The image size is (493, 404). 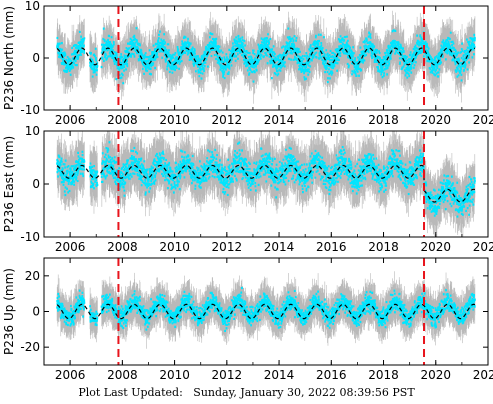 What do you see at coordinates (9, 311) in the screenshot?
I see `y-axis-label: P236 Up (mm)` at bounding box center [9, 311].